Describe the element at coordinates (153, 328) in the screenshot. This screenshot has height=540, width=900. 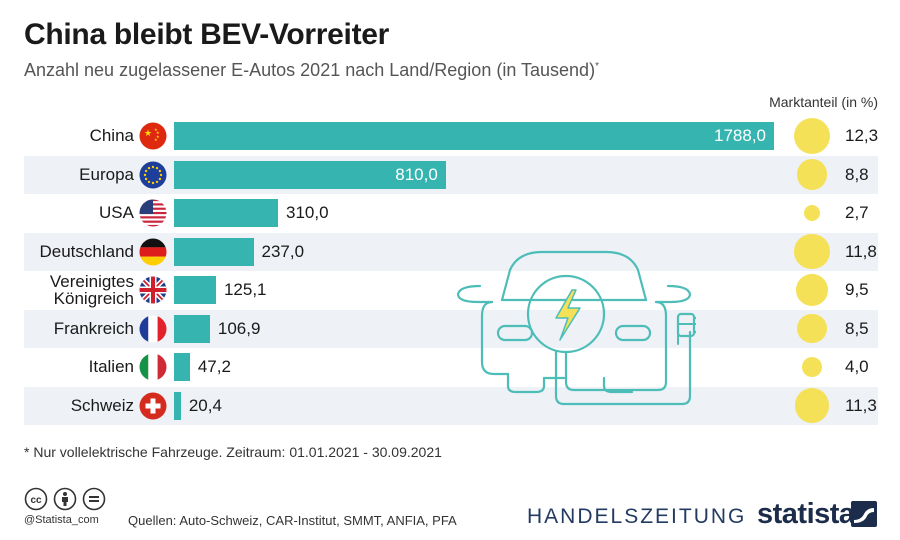
I see `france-flag-icon` at that location.